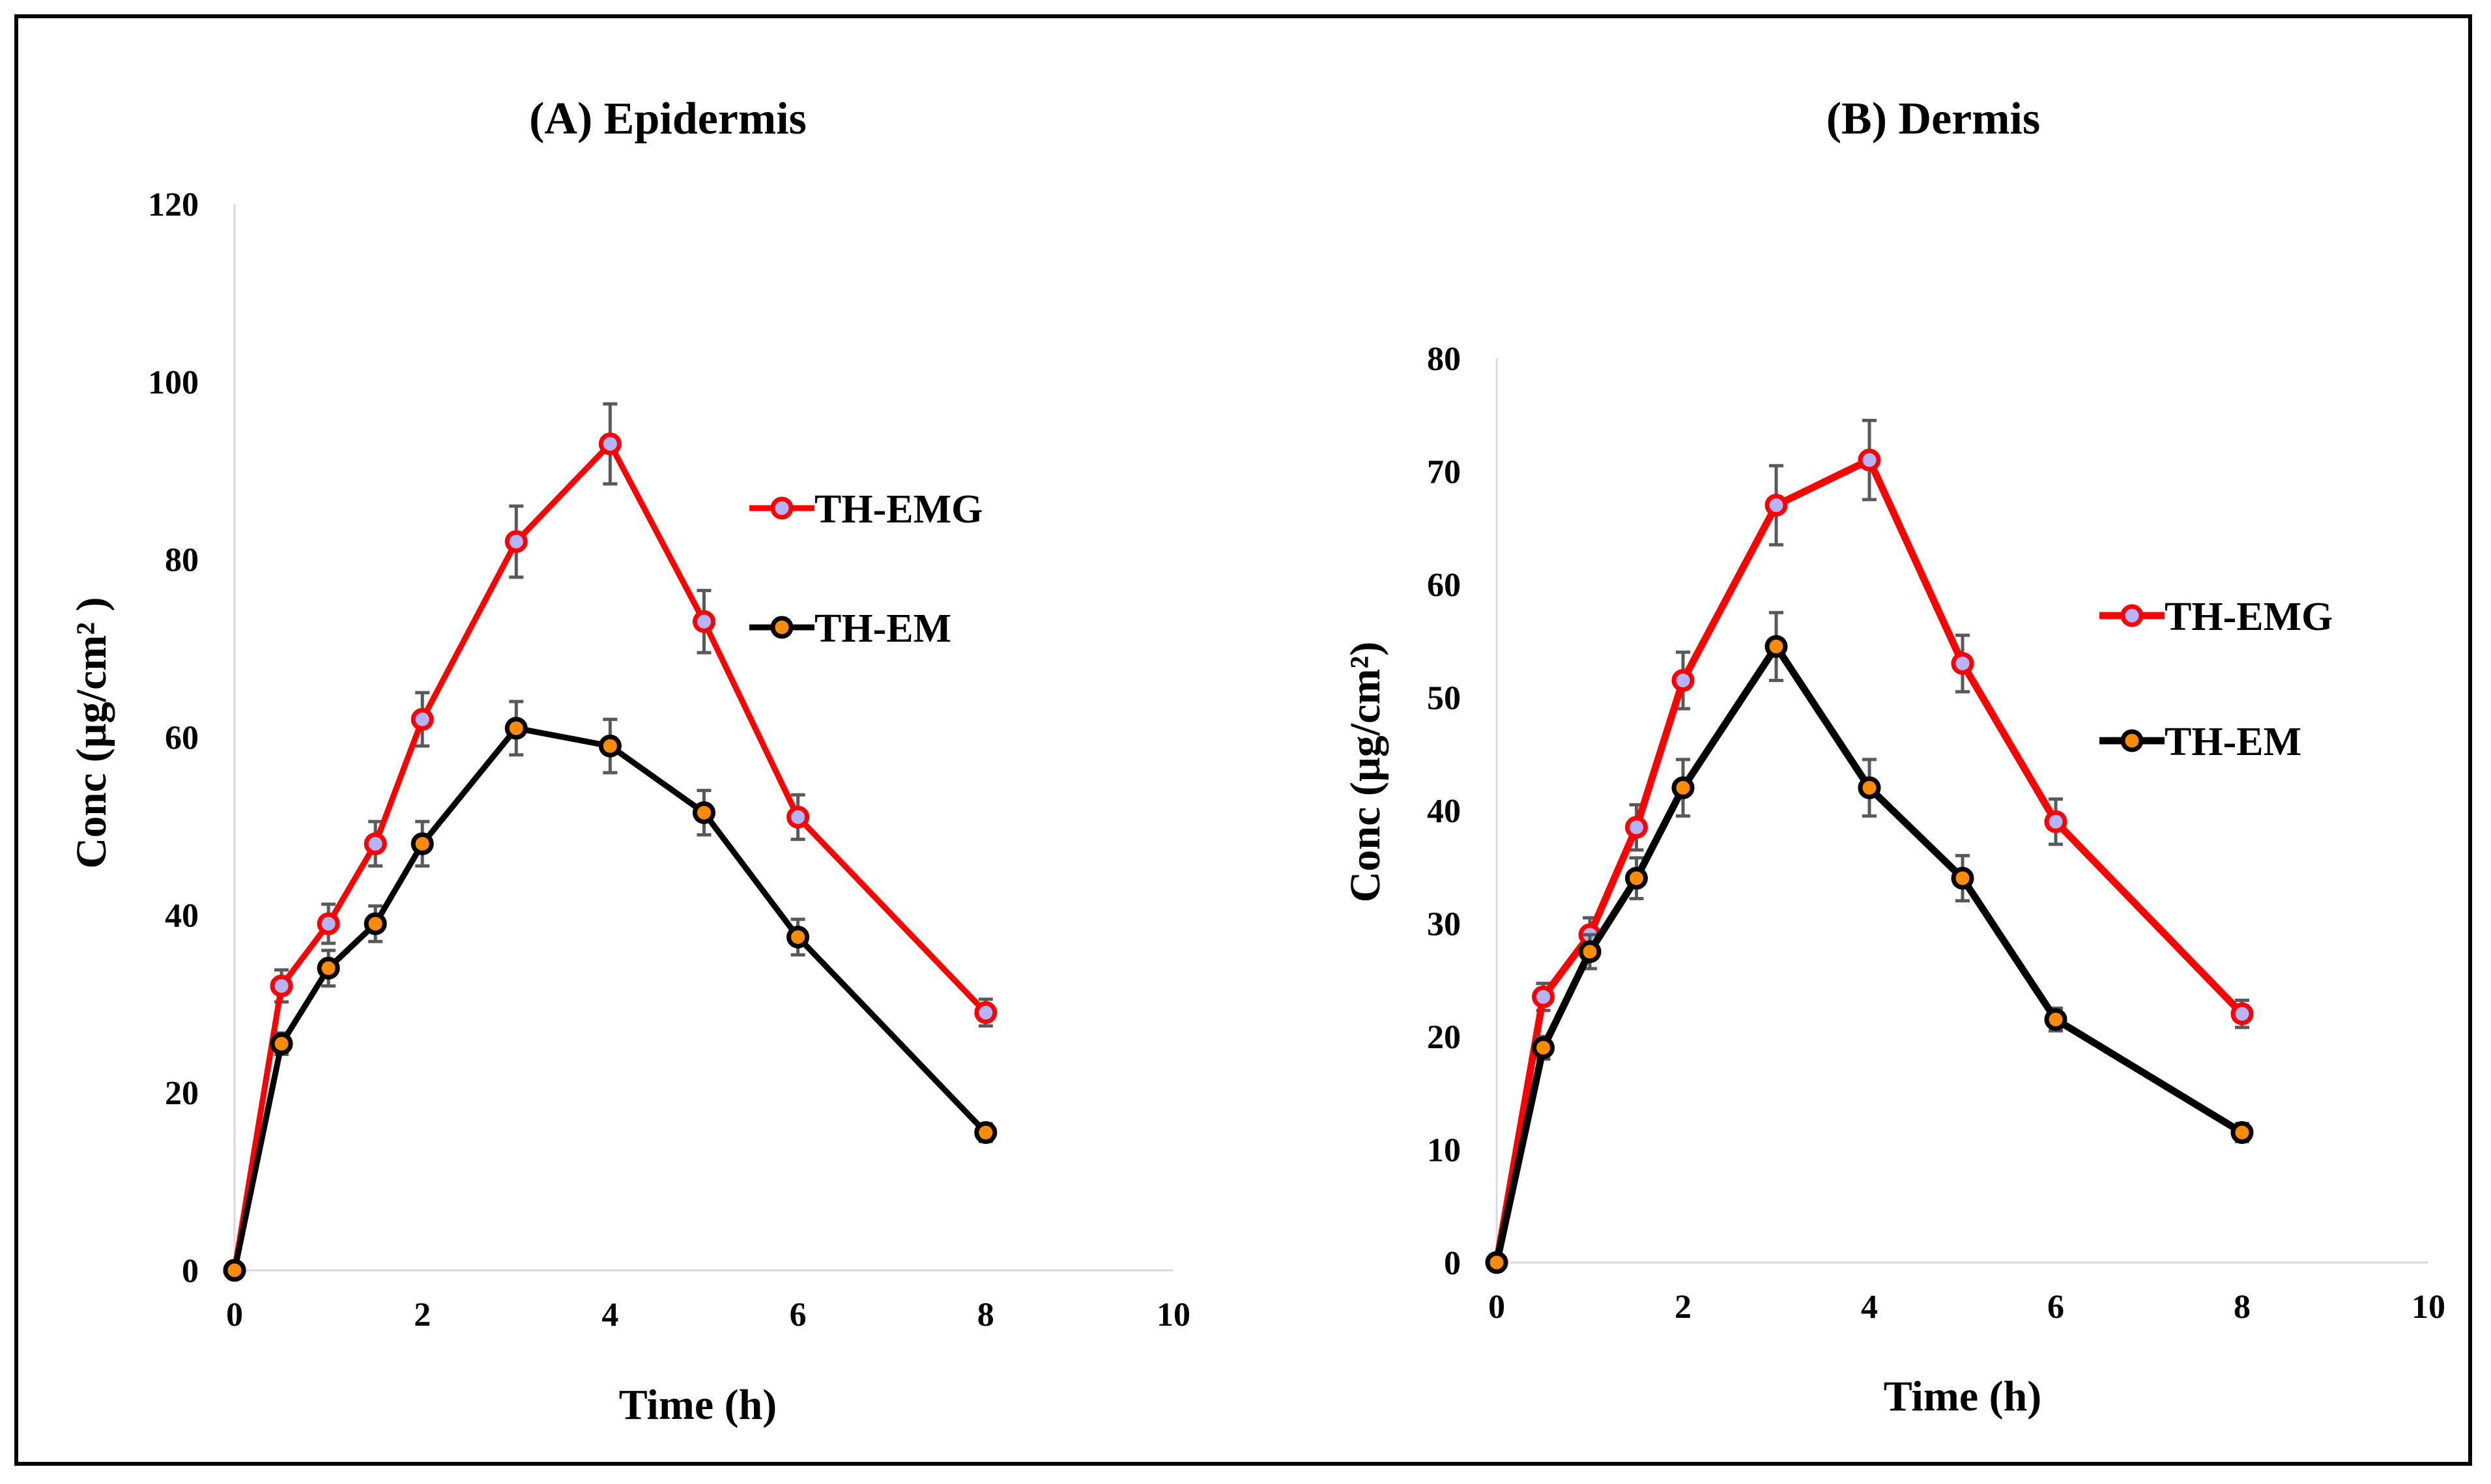 This screenshot has width=2491, height=1484. What do you see at coordinates (182, 560) in the screenshot?
I see `chart-a-y-tick-label: 80` at bounding box center [182, 560].